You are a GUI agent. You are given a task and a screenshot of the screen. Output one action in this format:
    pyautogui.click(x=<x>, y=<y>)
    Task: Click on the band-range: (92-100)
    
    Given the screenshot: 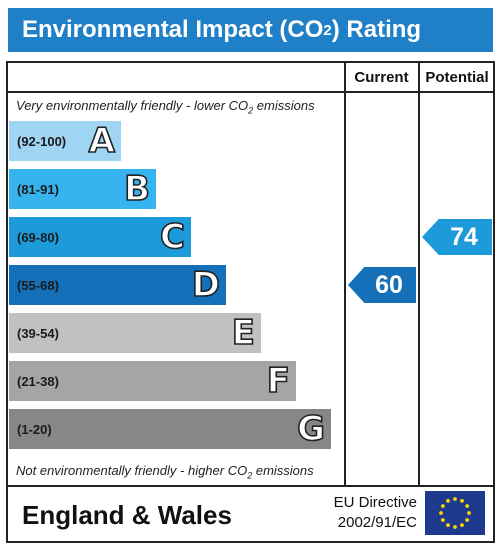 What is the action you would take?
    pyautogui.click(x=42, y=141)
    